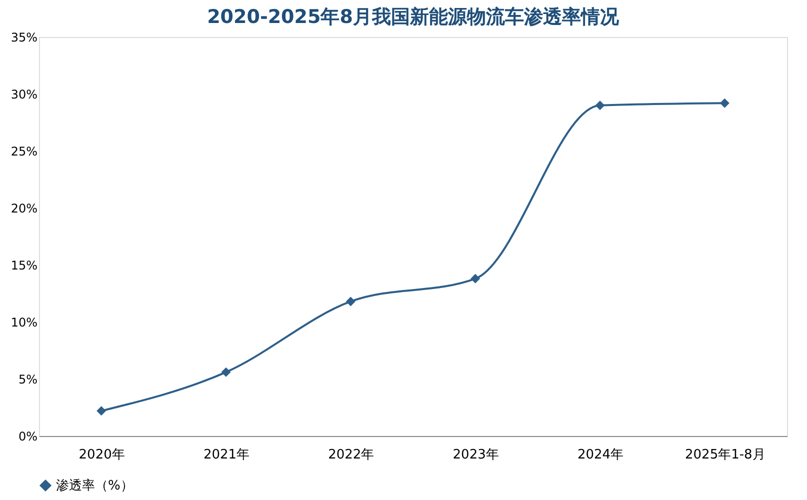 The width and height of the screenshot is (807, 500). What do you see at coordinates (475, 455) in the screenshot?
I see `x-tick-label: 2023年` at bounding box center [475, 455].